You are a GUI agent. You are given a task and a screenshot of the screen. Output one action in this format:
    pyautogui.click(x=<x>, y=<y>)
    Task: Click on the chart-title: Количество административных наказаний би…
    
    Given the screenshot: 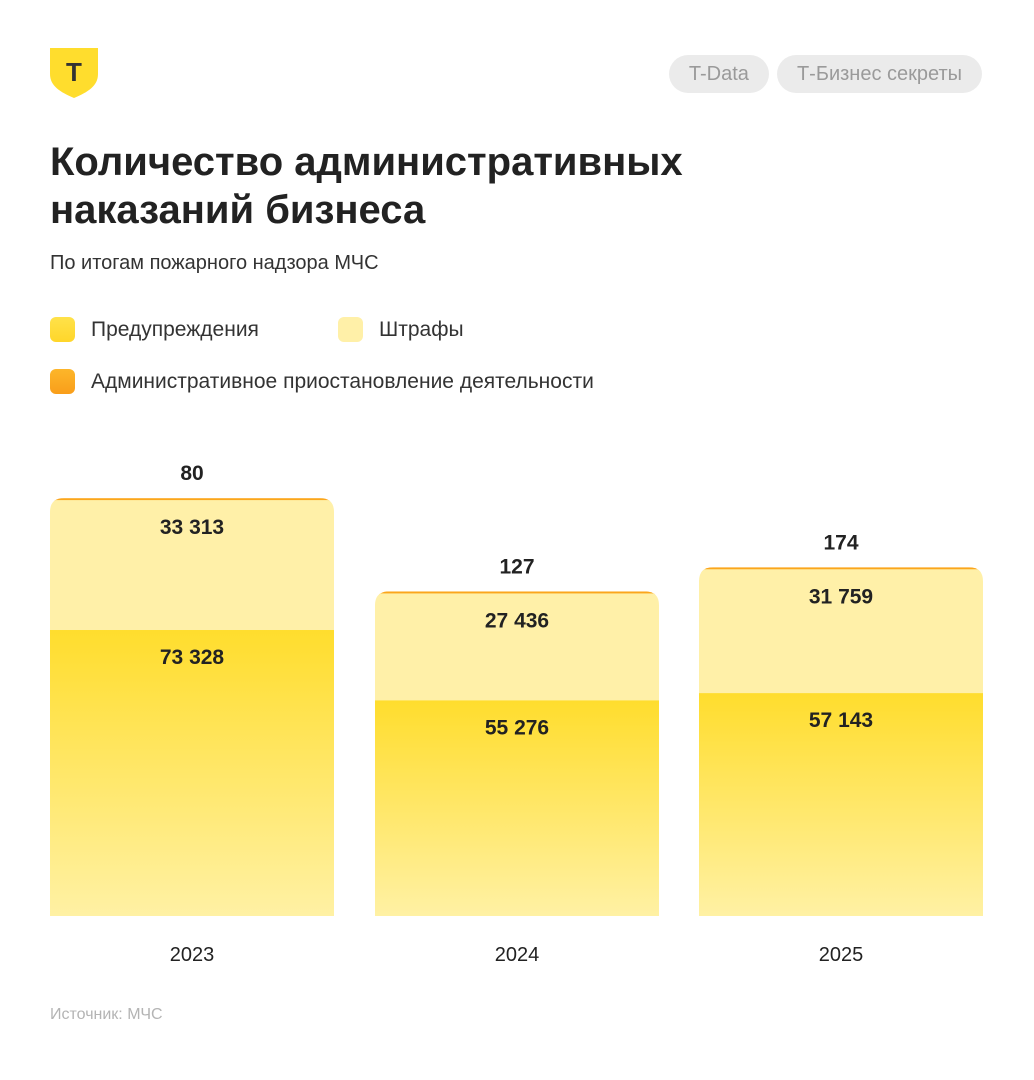 What is the action you would take?
    pyautogui.click(x=366, y=186)
    